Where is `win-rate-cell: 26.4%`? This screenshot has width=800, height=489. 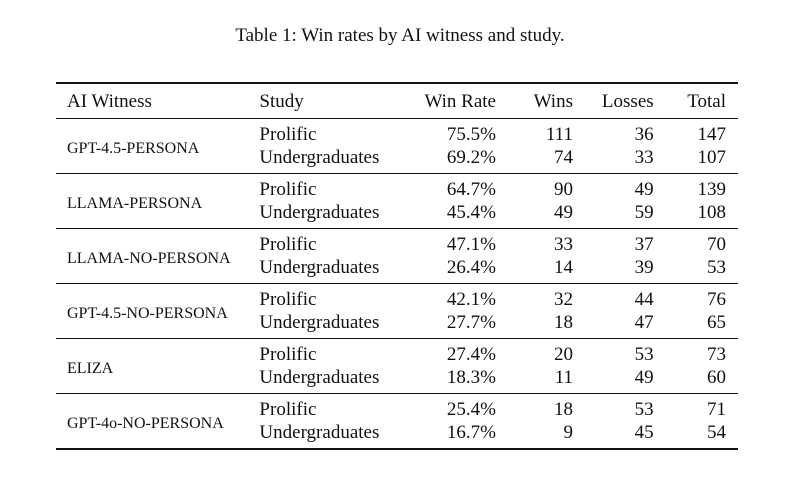
win-rate-cell: 26.4% is located at coordinates (471, 267).